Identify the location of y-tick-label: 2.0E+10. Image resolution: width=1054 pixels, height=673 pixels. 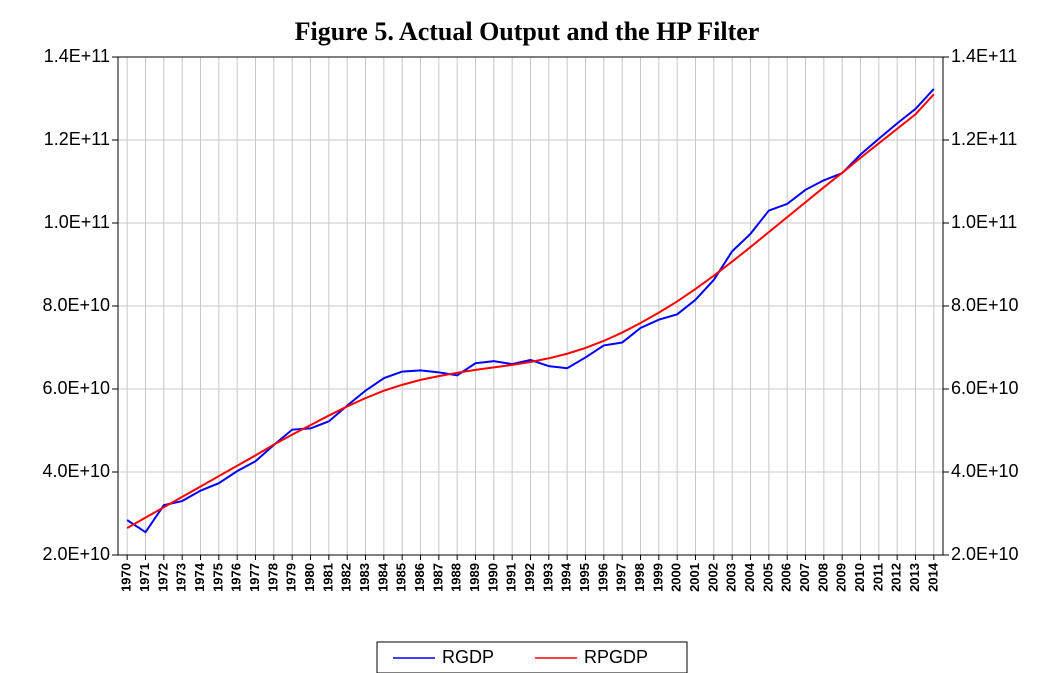
(76, 554).